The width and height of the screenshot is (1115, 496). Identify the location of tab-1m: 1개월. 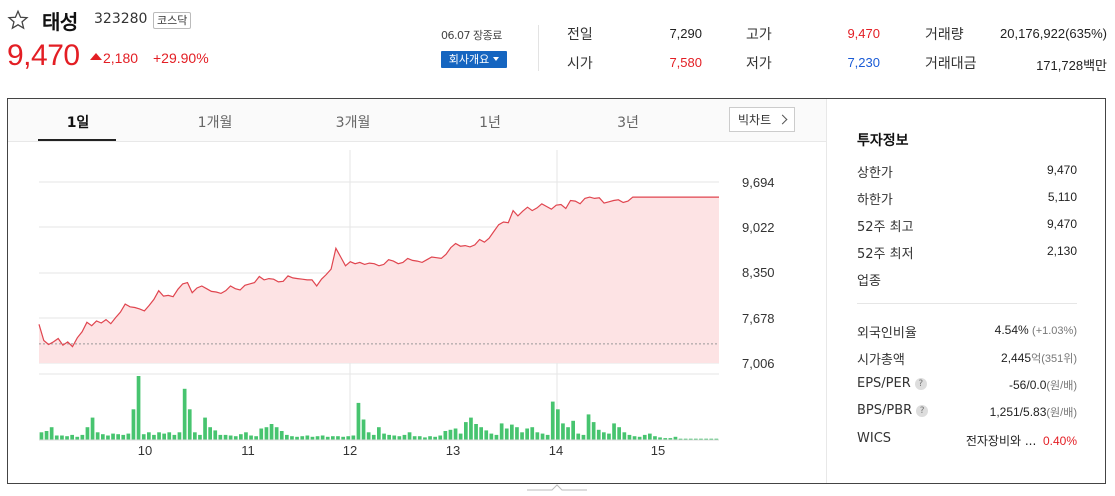
(215, 123).